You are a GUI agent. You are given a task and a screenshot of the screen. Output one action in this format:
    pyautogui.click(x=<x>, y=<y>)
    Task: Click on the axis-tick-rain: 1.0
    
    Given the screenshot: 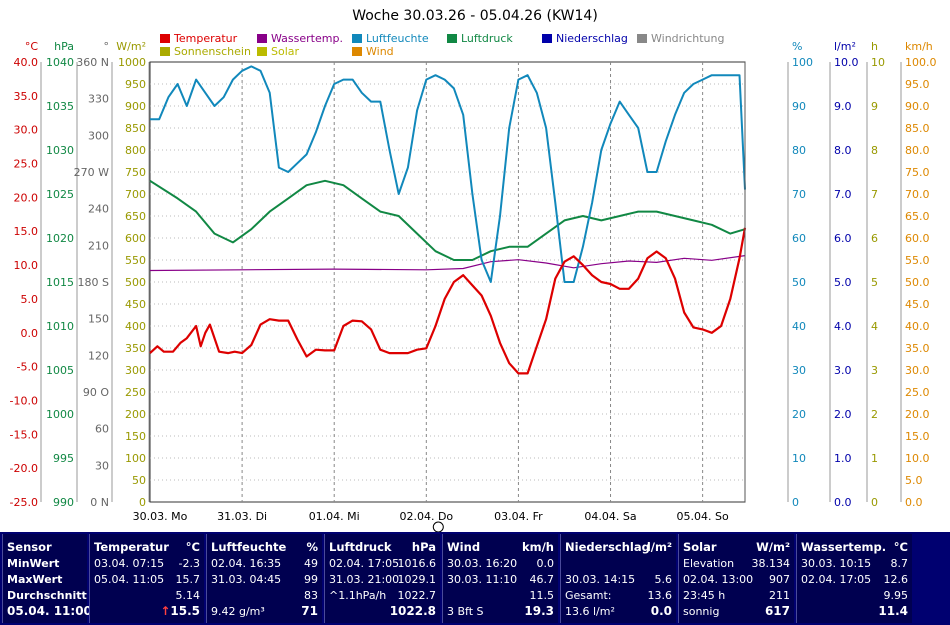 What is the action you would take?
    pyautogui.click(x=843, y=458)
    